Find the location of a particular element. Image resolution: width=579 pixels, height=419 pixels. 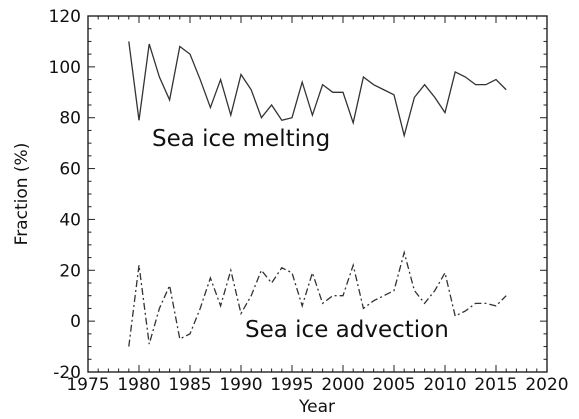

x-tick-label: 1995 is located at coordinates (291, 385).